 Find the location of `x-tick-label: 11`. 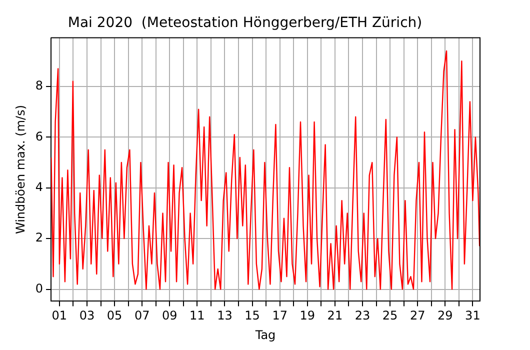

x-tick-label: 11 is located at coordinates (197, 315).